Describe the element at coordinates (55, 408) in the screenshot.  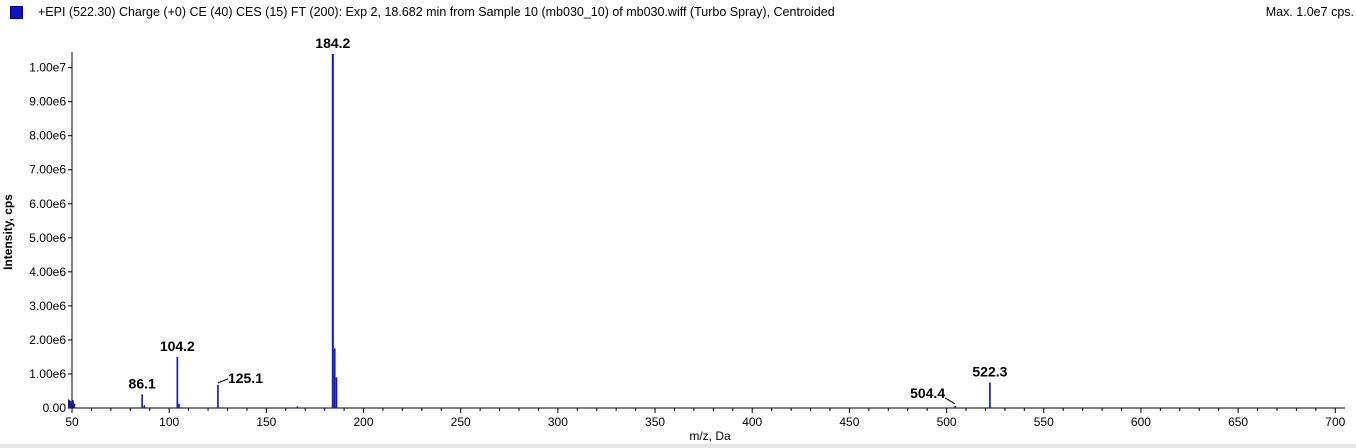
I see `y-tick-label: 0.00` at that location.